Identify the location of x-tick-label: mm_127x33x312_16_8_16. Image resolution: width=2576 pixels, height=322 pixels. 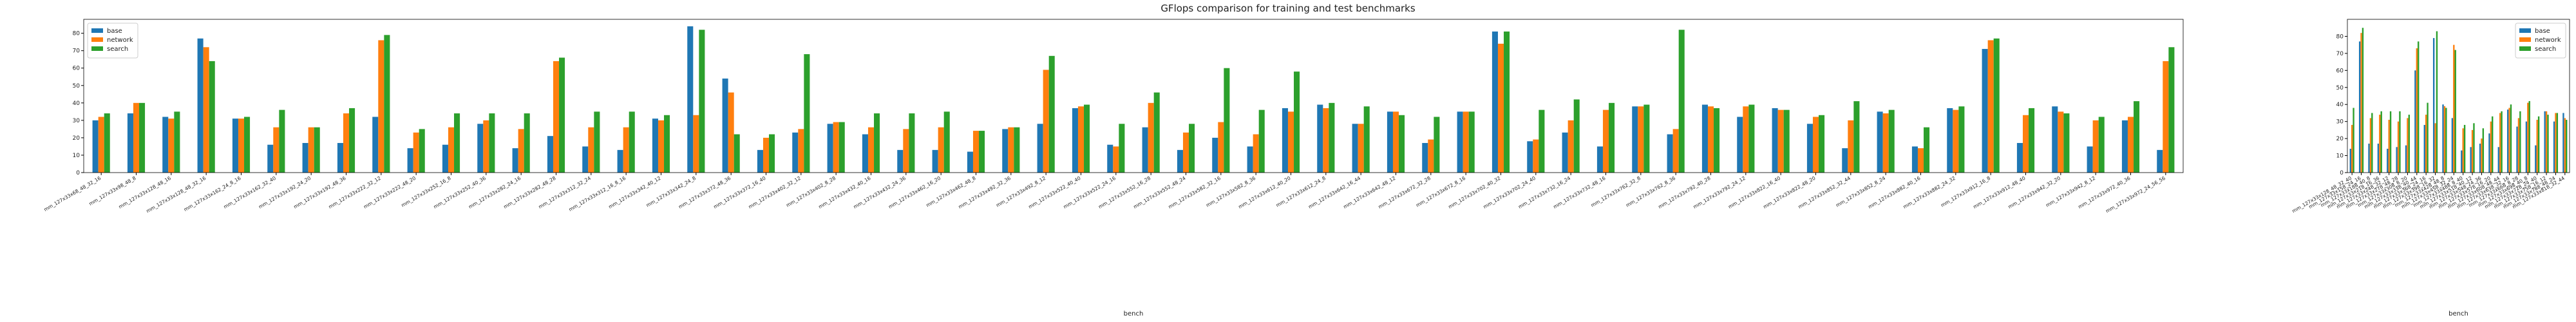
(597, 194).